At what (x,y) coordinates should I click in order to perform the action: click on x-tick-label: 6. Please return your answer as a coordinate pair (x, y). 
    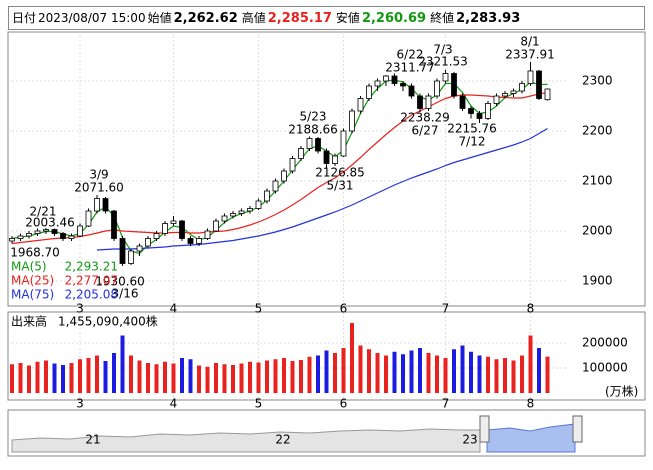
    Looking at the image, I should click on (344, 404).